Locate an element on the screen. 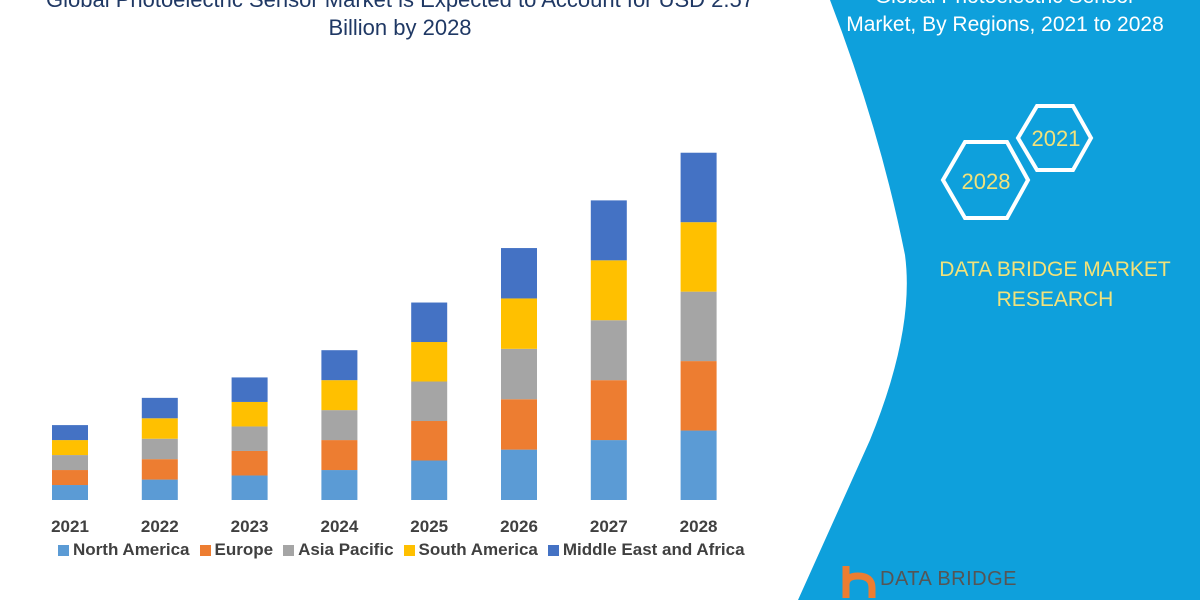 The height and width of the screenshot is (600, 1200). x-tick-label: 2028 is located at coordinates (699, 526).